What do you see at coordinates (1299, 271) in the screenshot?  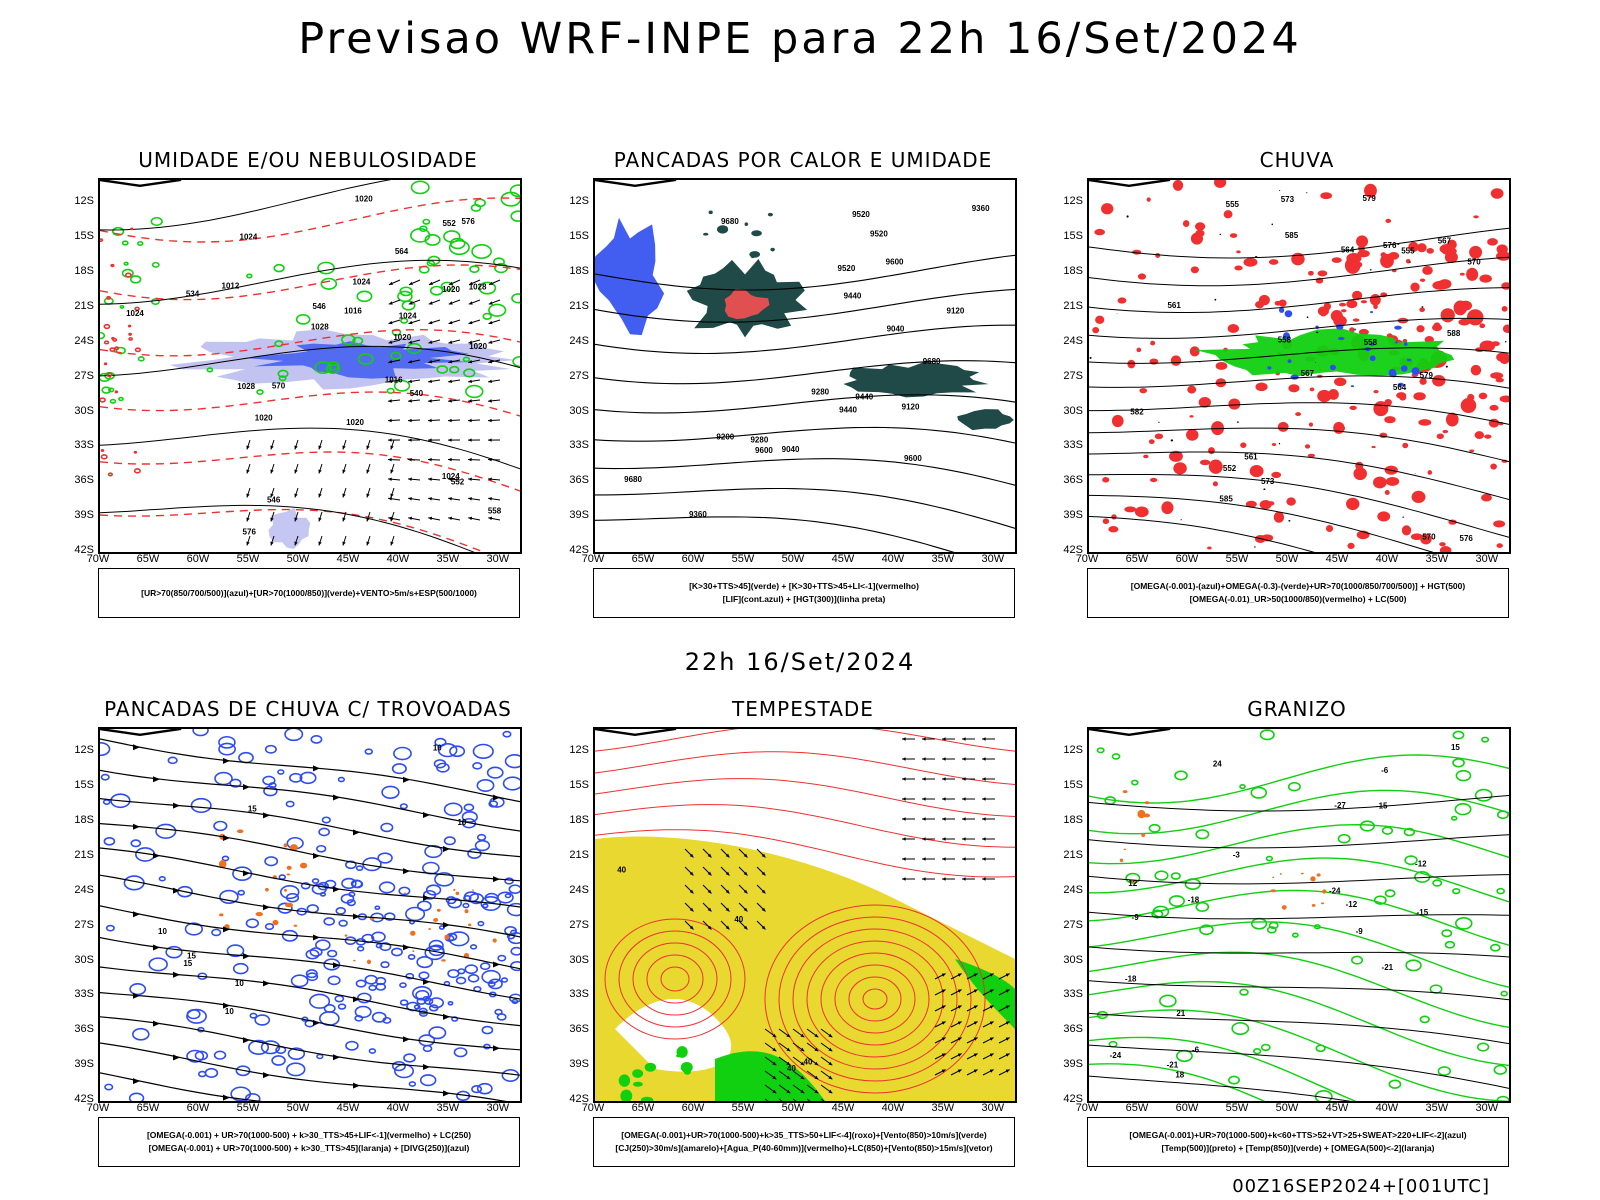 I see `hgt500-contour` at bounding box center [1299, 271].